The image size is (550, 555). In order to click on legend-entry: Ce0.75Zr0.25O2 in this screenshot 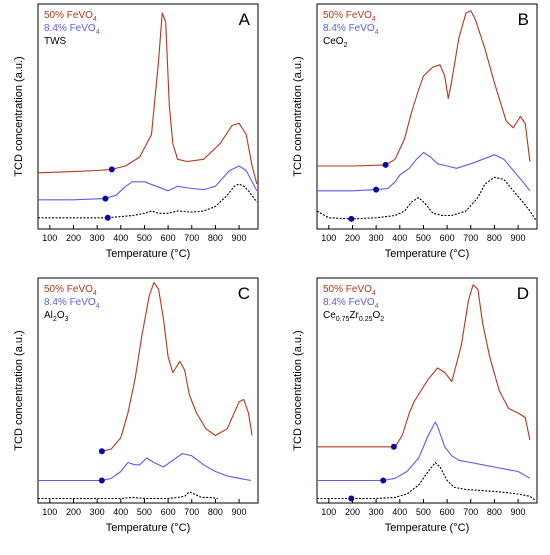, I will do `click(353, 316)`.